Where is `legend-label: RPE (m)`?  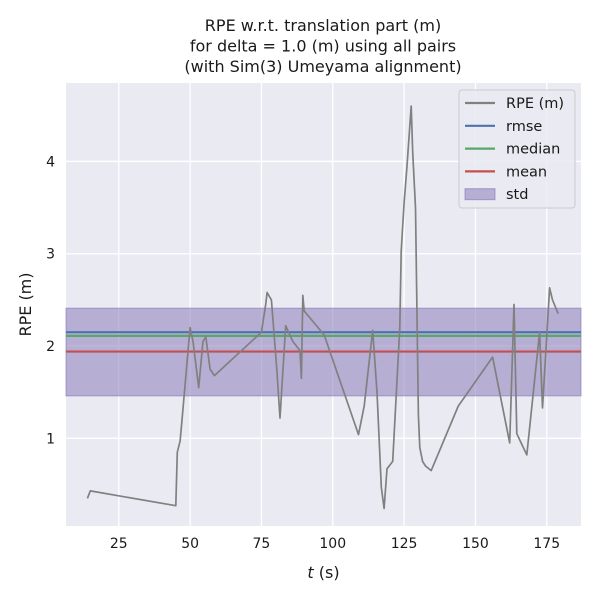 legend-label: RPE (m) is located at coordinates (535, 104).